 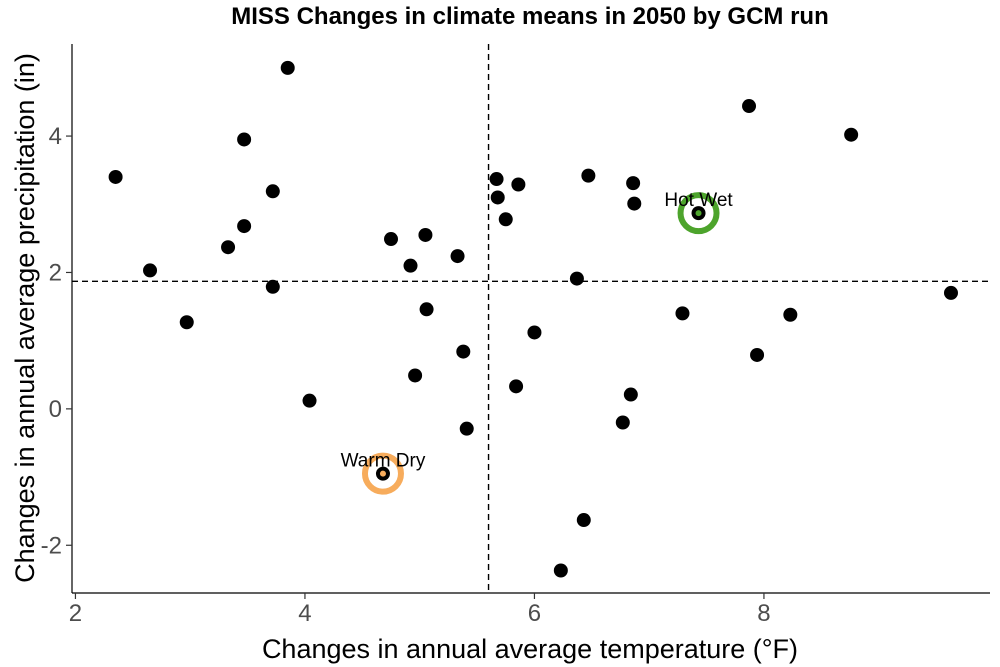 What do you see at coordinates (763, 613) in the screenshot?
I see `x-tick-label: 8` at bounding box center [763, 613].